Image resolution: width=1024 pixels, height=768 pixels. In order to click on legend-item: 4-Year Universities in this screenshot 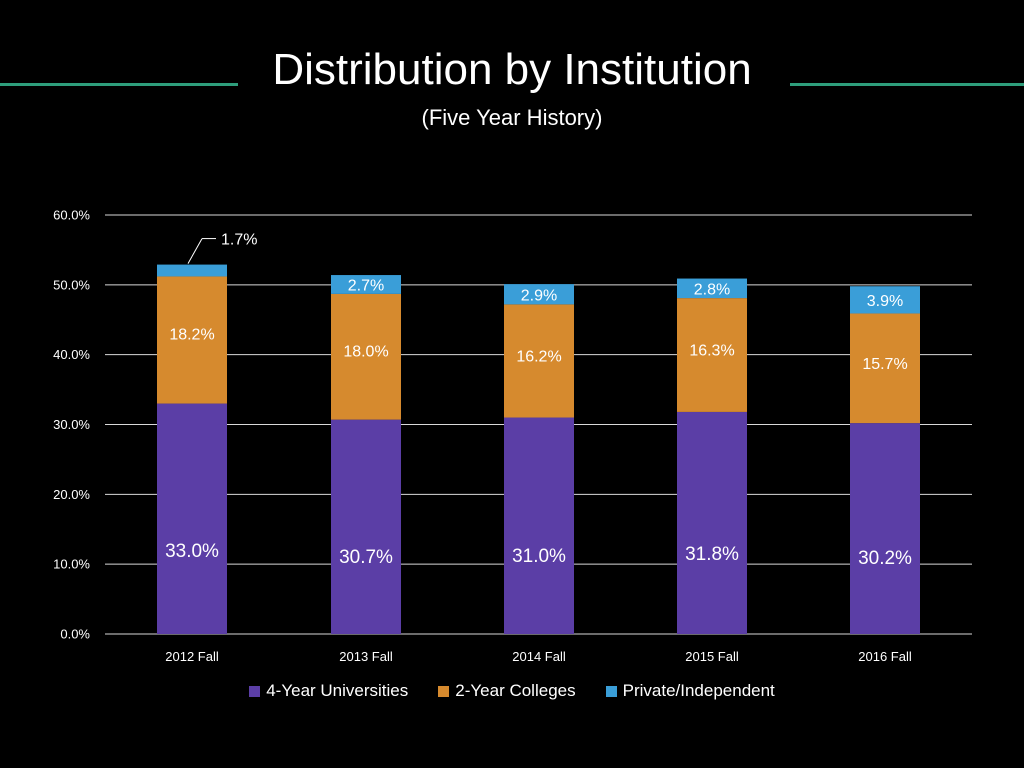, I will do `click(328, 691)`.